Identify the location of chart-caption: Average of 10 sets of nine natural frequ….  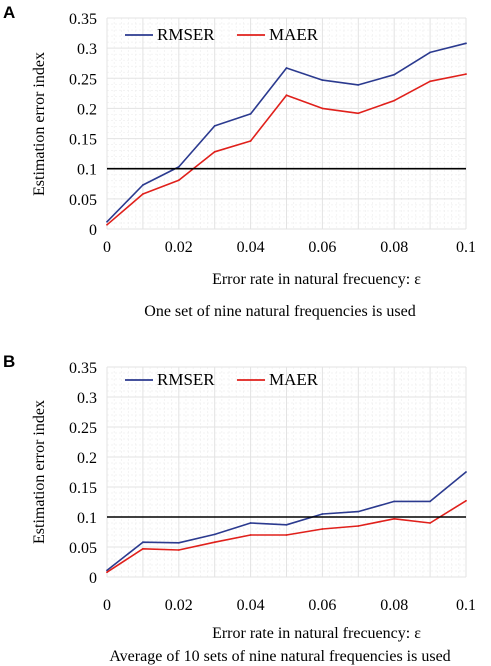
(279, 656).